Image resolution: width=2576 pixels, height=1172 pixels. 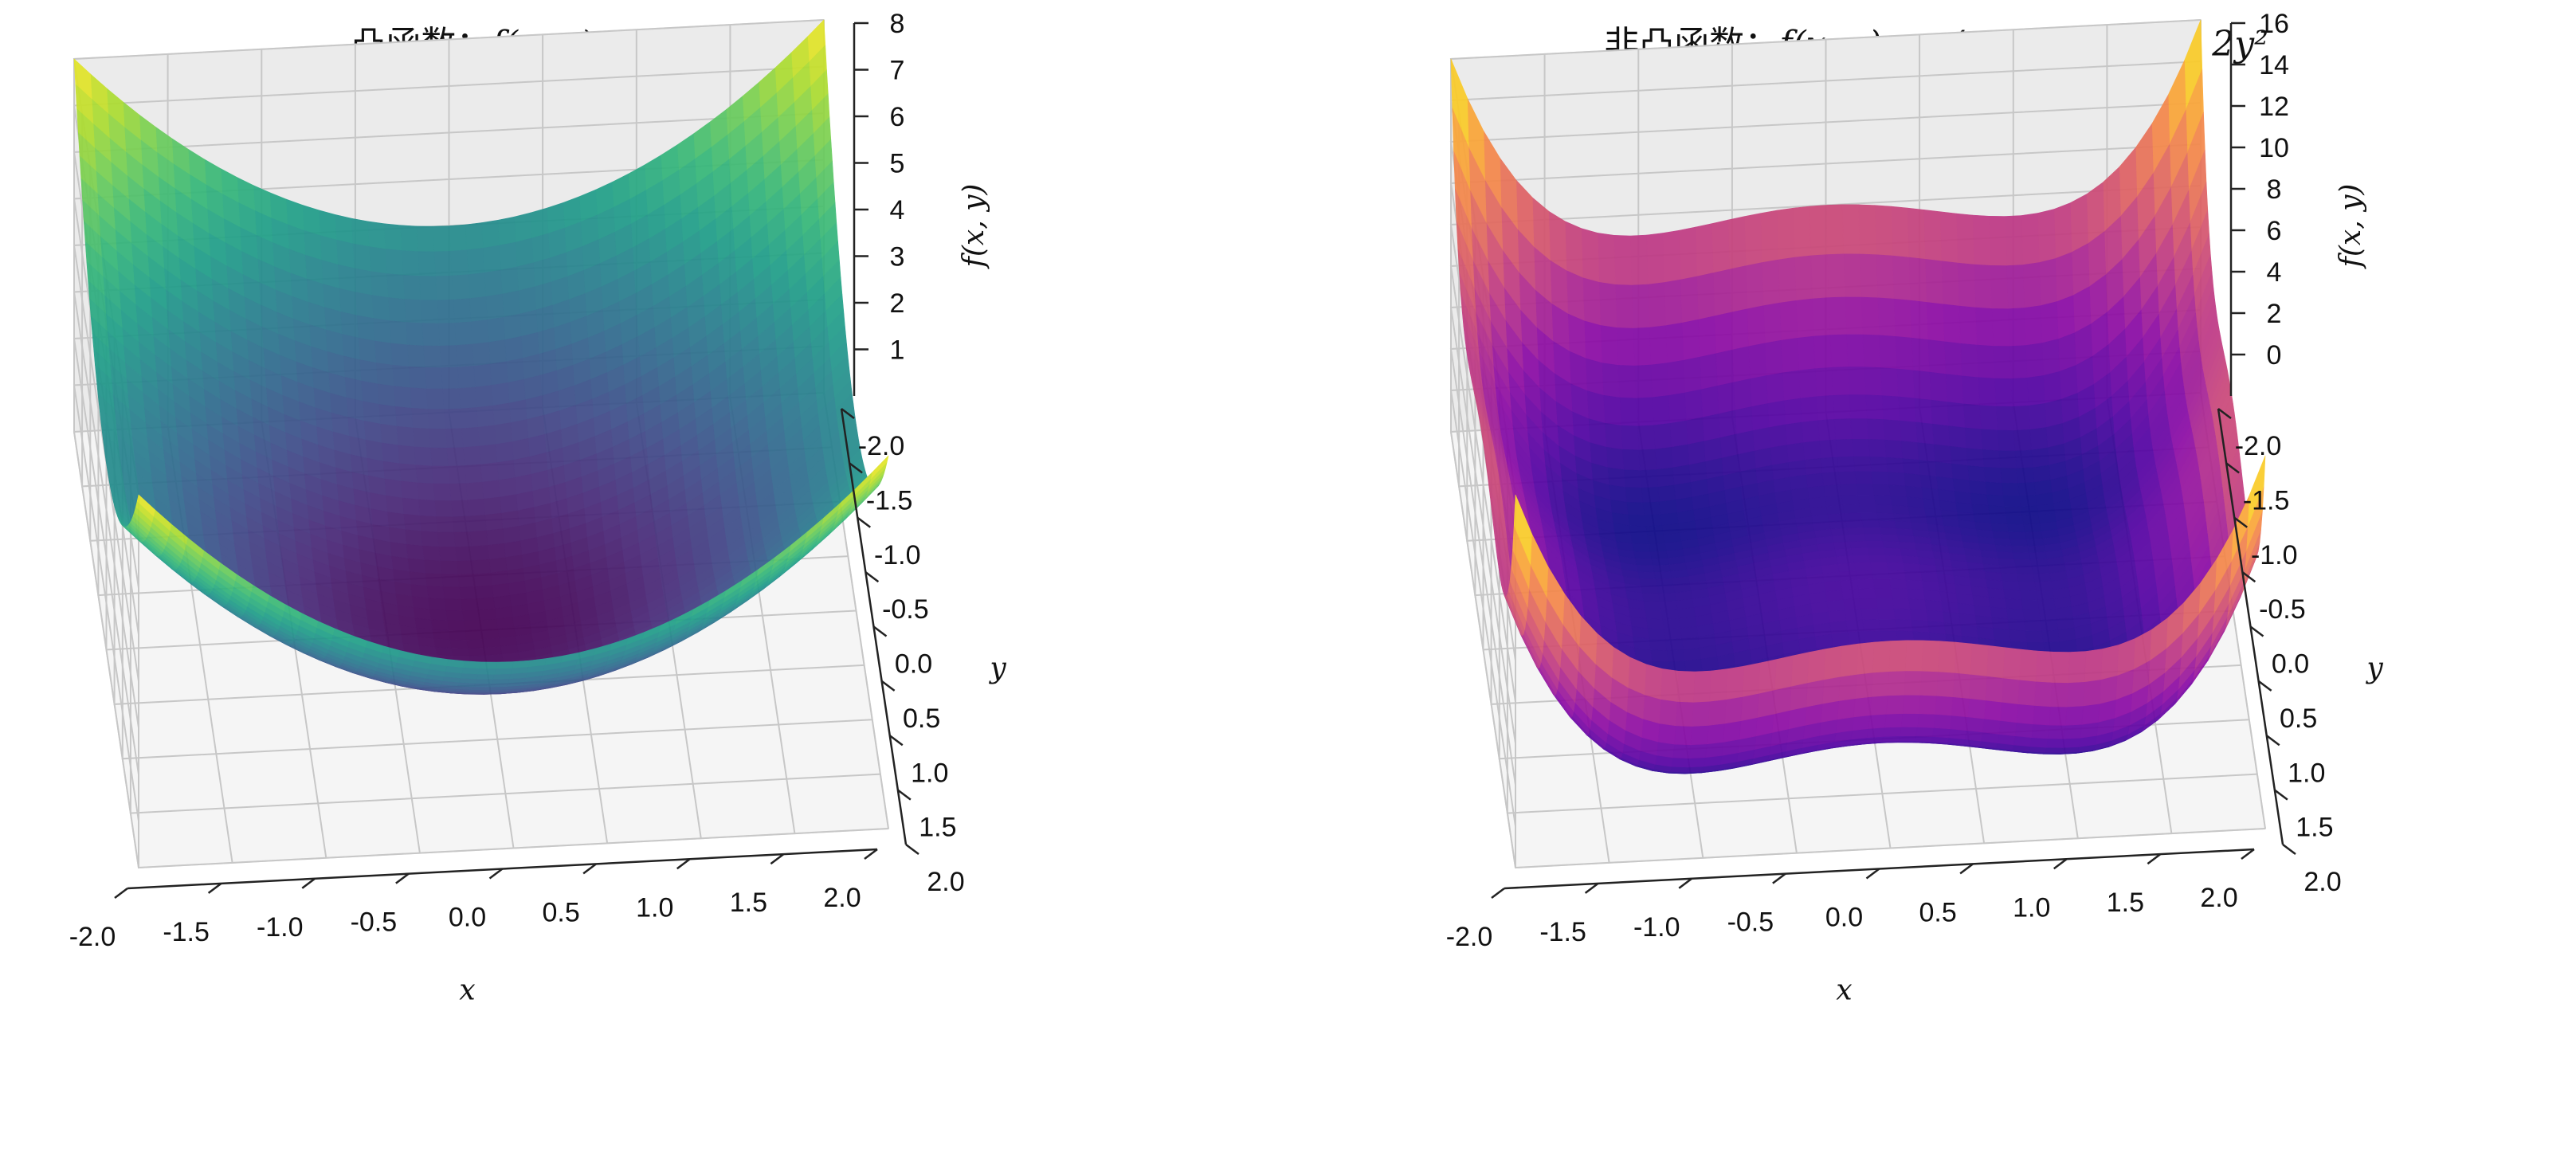 I want to click on z-tick-label: 4, so click(x=2274, y=272).